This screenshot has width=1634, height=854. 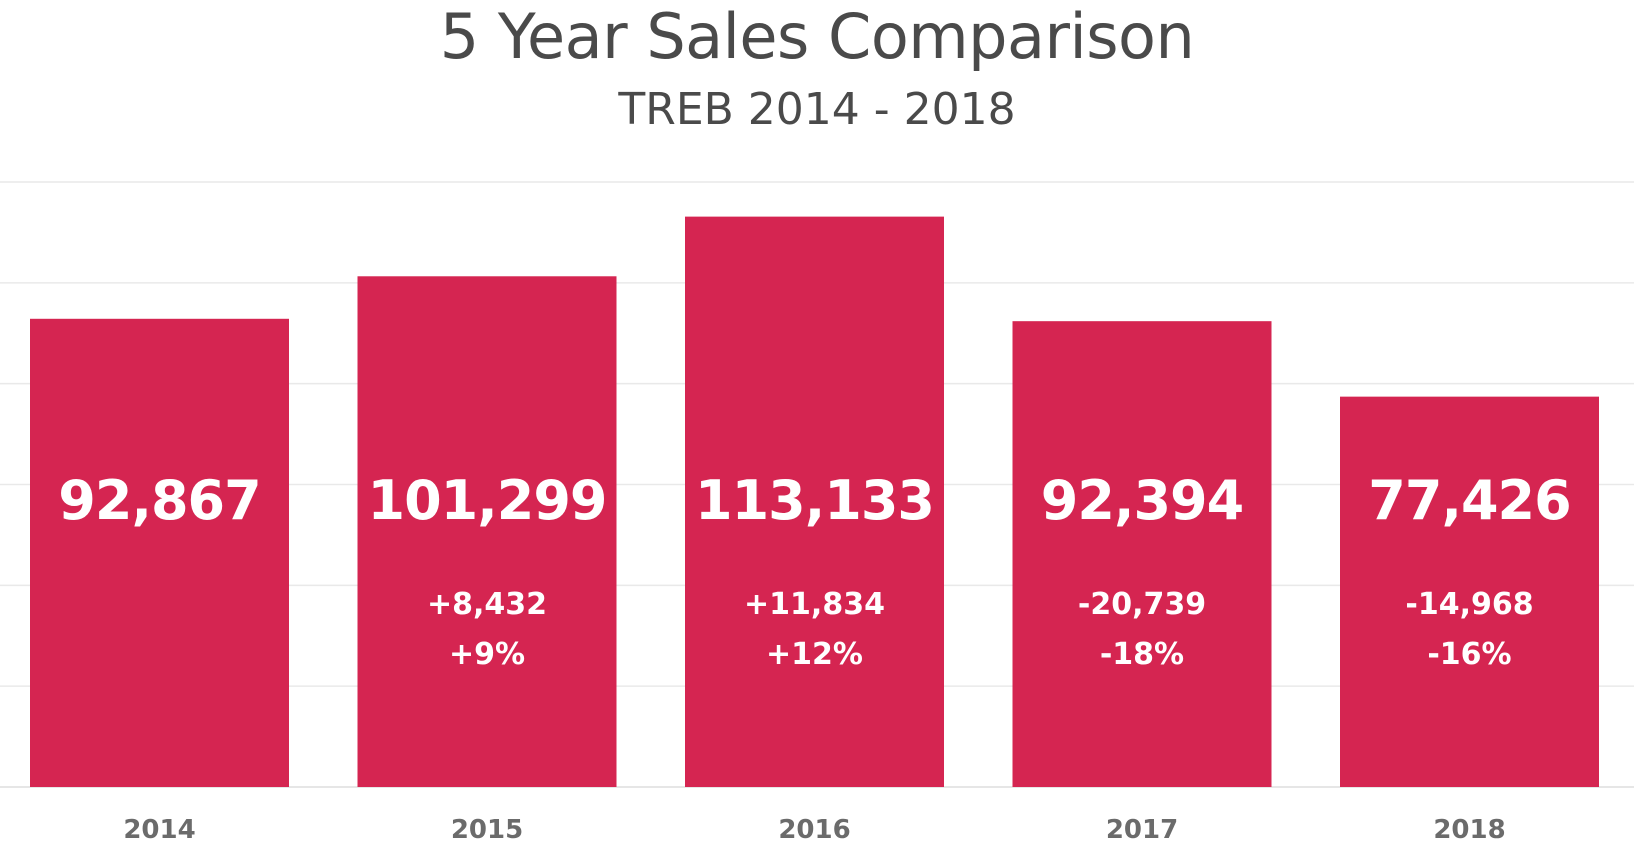 I want to click on bar-percent-label: -18%, so click(x=1142, y=654).